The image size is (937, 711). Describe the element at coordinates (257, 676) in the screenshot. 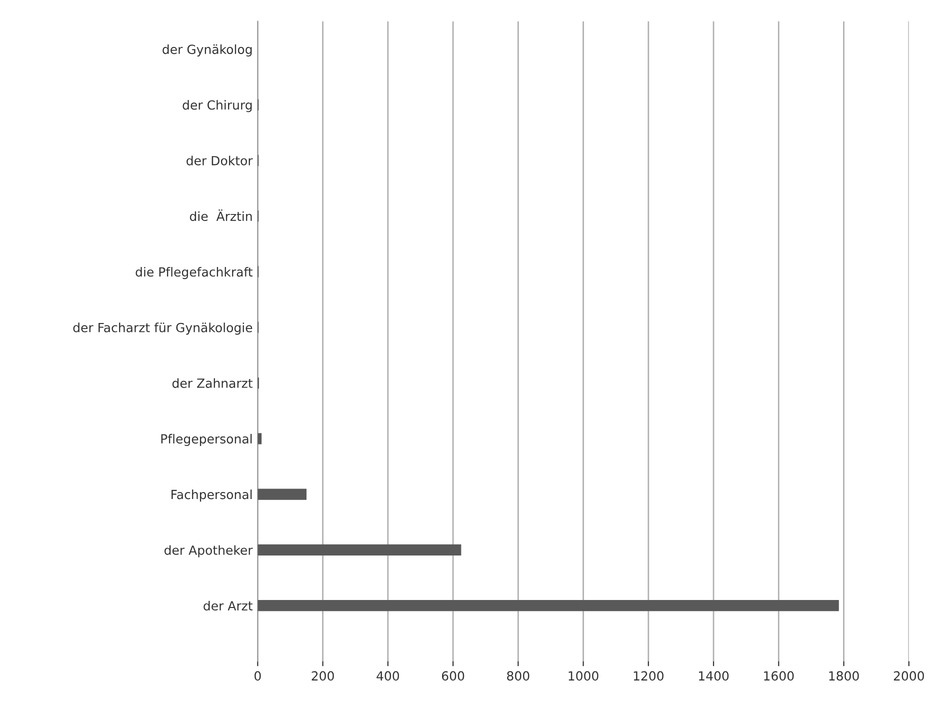

I see `x-tick-label: 0` at that location.